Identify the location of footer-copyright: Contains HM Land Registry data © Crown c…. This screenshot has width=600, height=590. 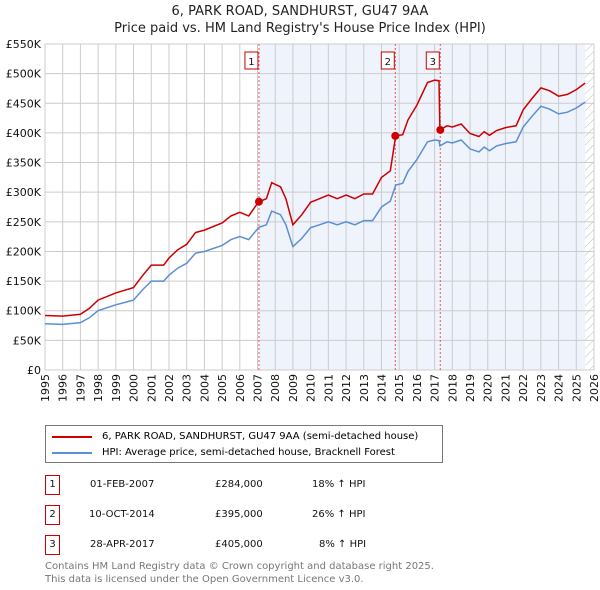
(239, 566).